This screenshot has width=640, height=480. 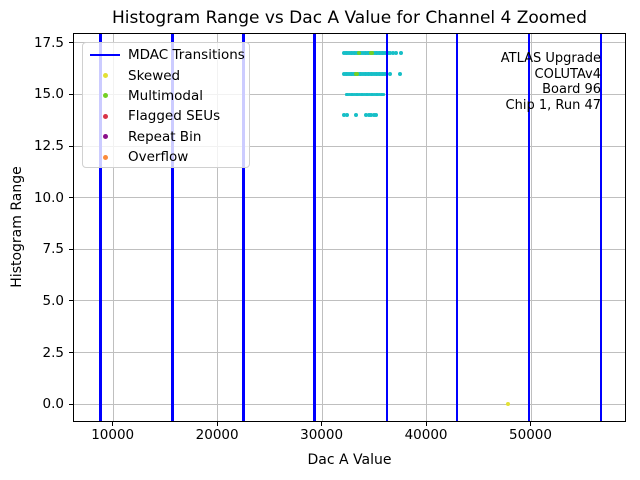 I want to click on y-axis-label: Histogram Range, so click(x=17, y=227).